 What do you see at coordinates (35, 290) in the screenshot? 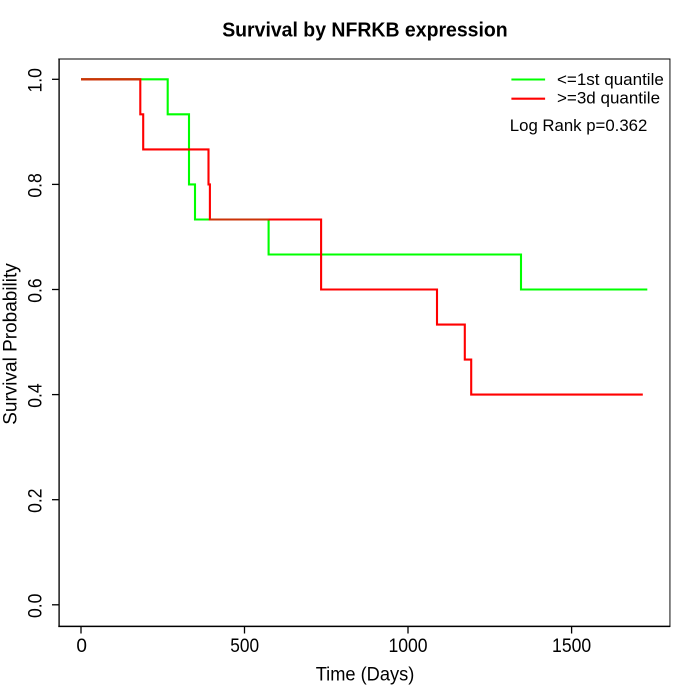
I see `svg-text: 0.6` at bounding box center [35, 290].